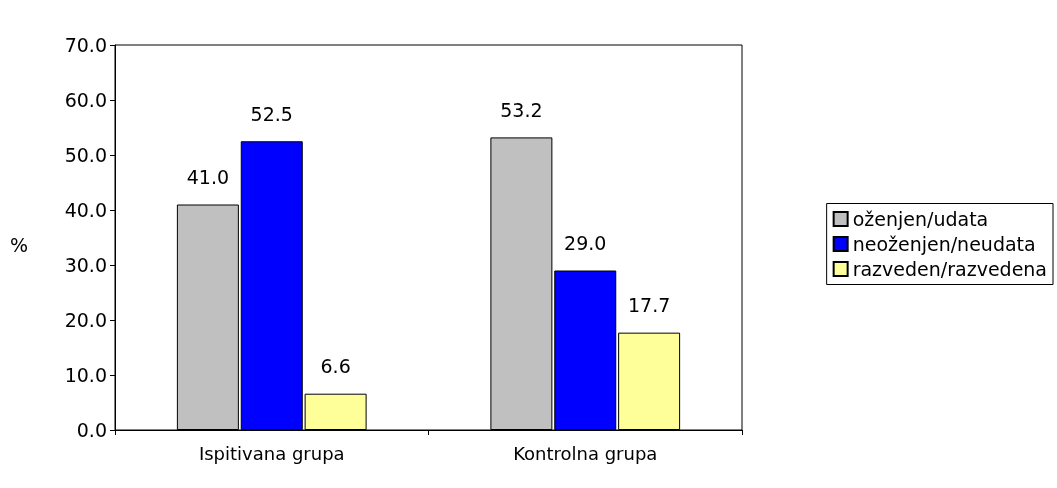 Image resolution: width=1057 pixels, height=488 pixels. Describe the element at coordinates (91, 430) in the screenshot. I see `y-tick-label: 0.0` at that location.